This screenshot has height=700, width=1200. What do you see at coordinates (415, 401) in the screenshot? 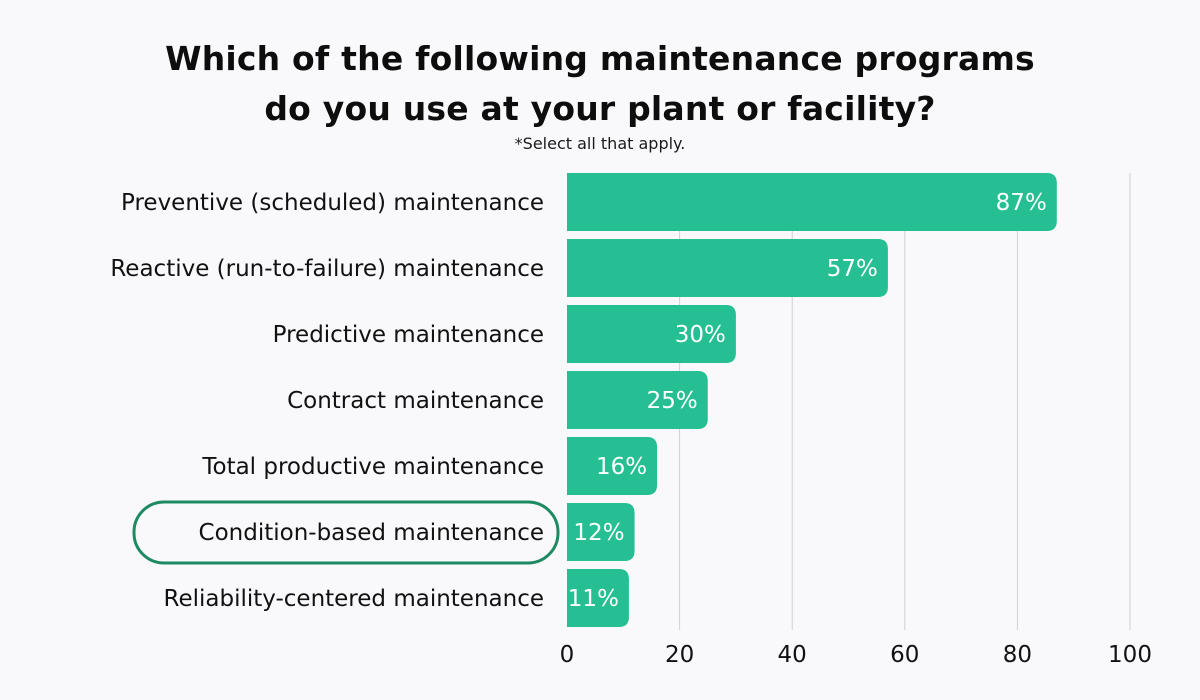
I see `category-label: Contract maintenance` at bounding box center [415, 401].